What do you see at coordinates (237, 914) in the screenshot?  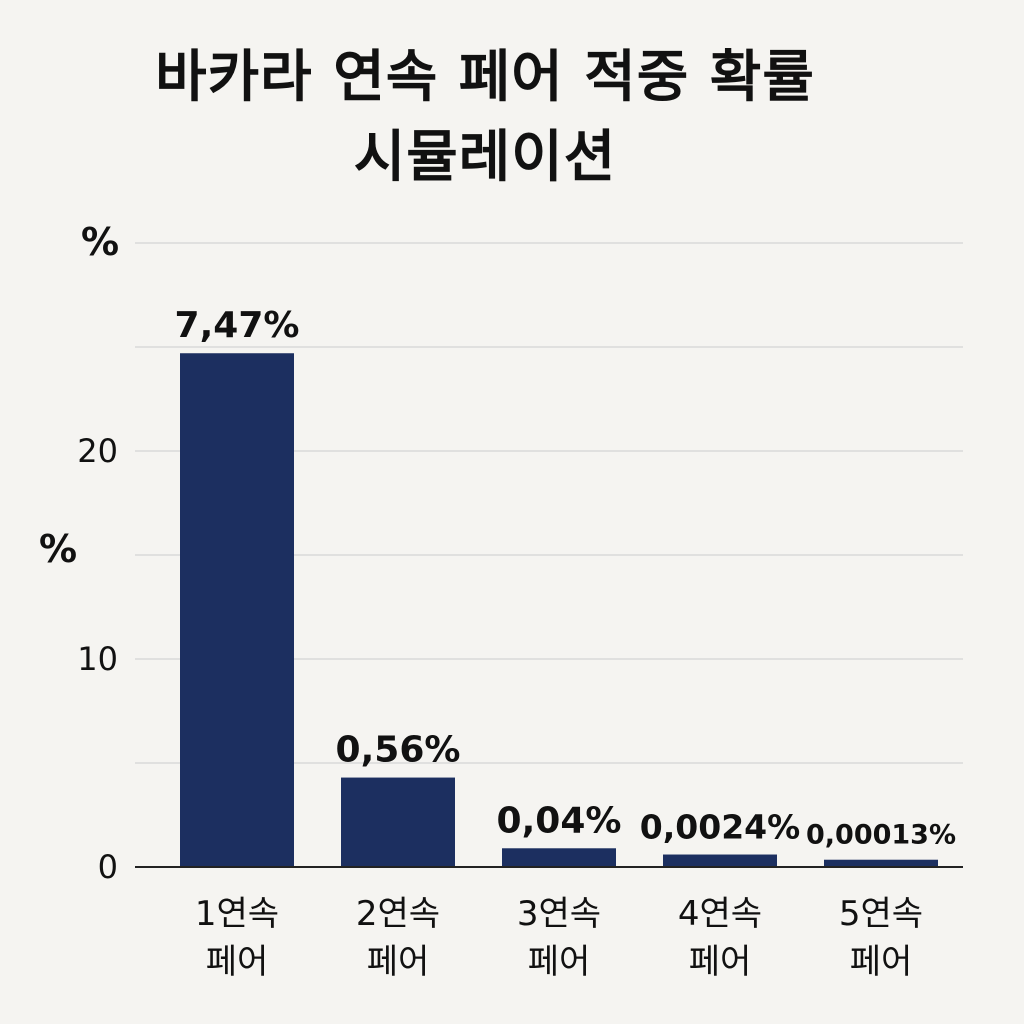 I see `x-tick-label: 1연속` at bounding box center [237, 914].